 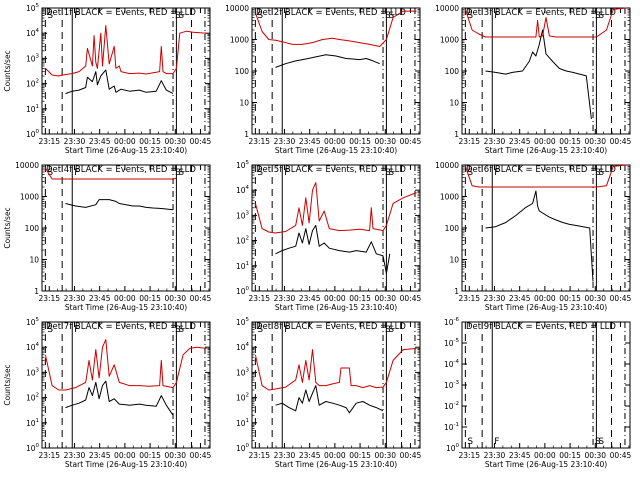 I want to click on panel-title: Det 4f BLACK = Events, RED = LLD, so click(x=121, y=170).